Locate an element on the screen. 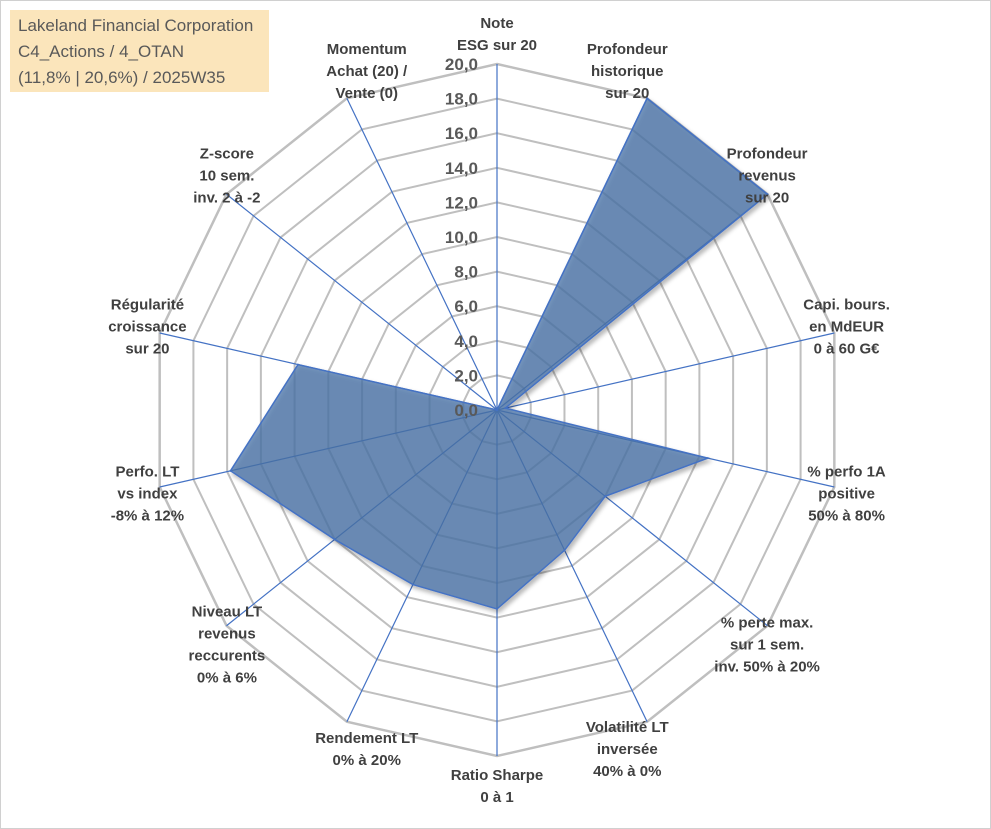  category-label-6: Volatilité LT inversée 40% à 0% is located at coordinates (627, 749).